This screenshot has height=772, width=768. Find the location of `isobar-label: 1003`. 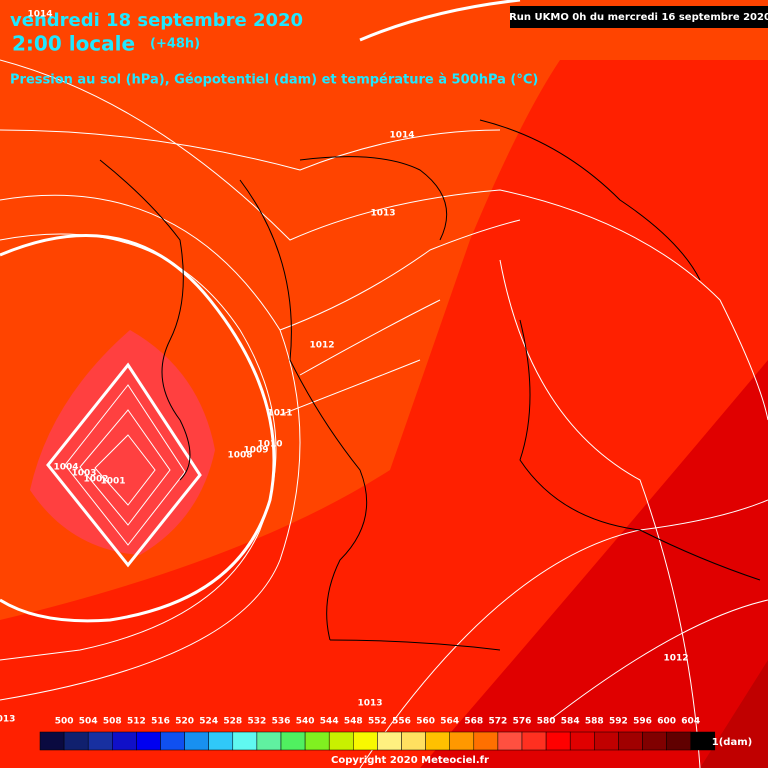

isobar-label: 1003 is located at coordinates (83, 474).